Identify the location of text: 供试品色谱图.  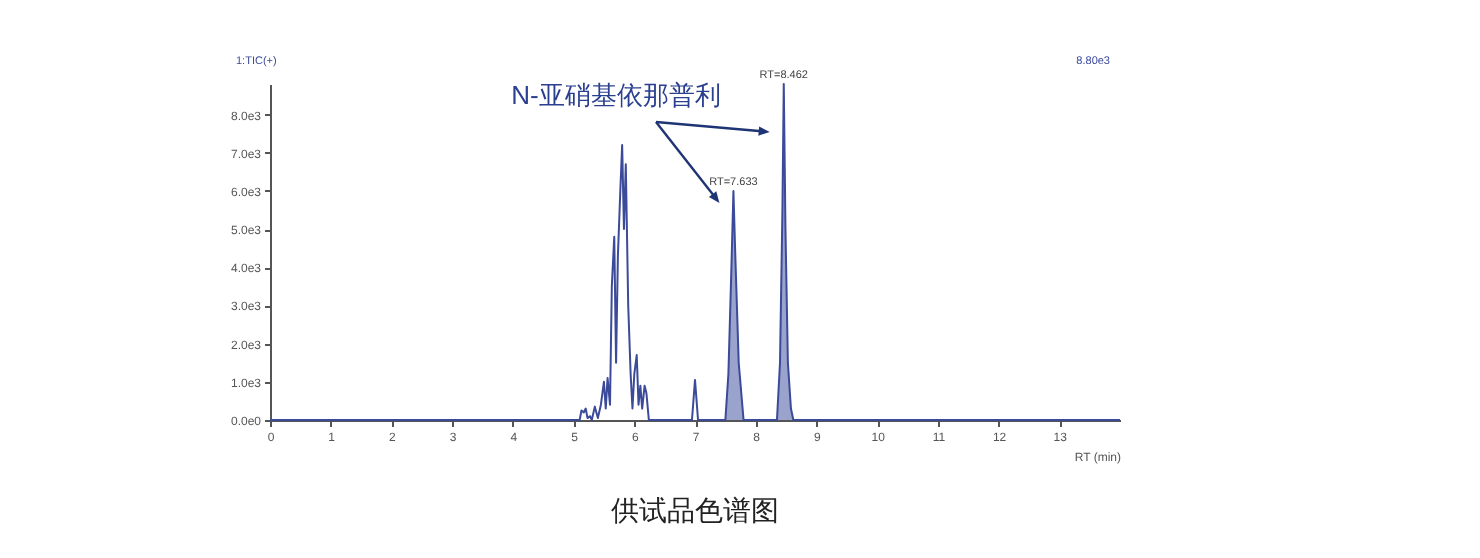
(695, 510).